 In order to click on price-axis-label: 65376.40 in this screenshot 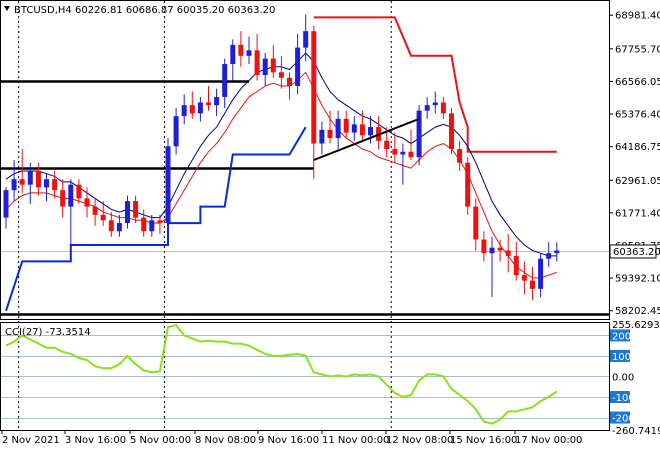, I will do `click(637, 115)`.